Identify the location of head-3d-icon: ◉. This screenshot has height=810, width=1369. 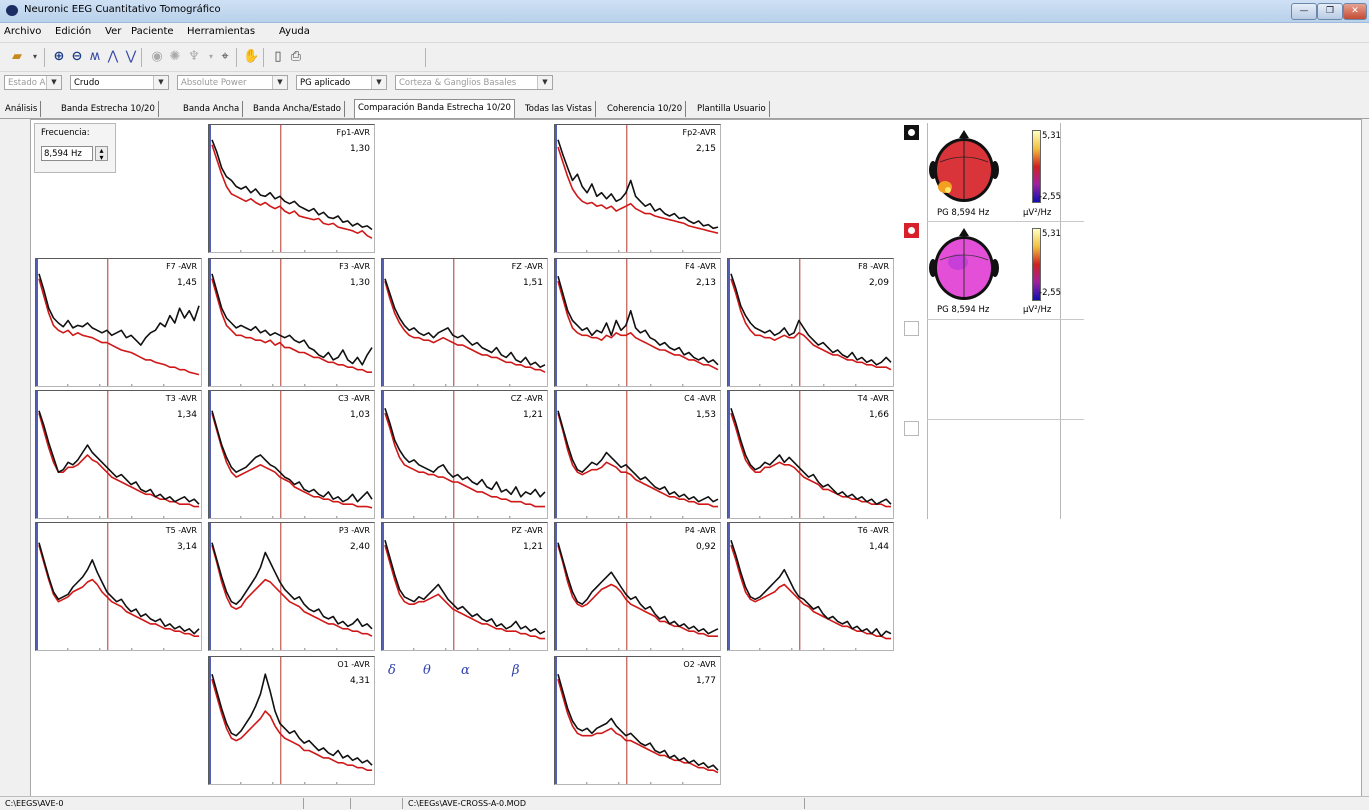
(157, 56).